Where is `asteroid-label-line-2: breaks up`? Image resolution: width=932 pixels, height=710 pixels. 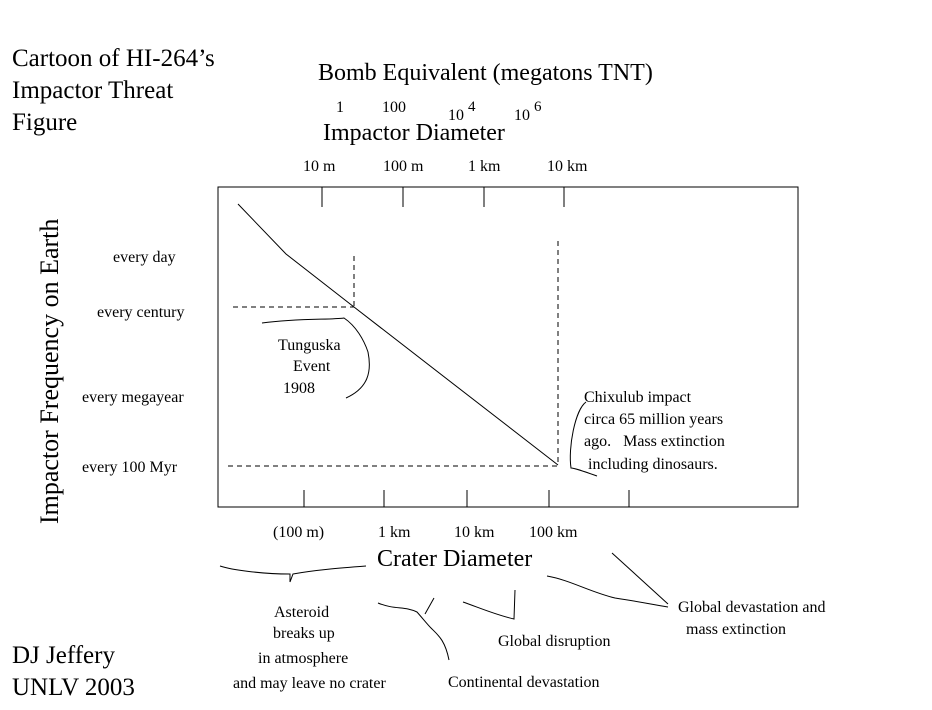 asteroid-label-line-2: breaks up is located at coordinates (304, 633).